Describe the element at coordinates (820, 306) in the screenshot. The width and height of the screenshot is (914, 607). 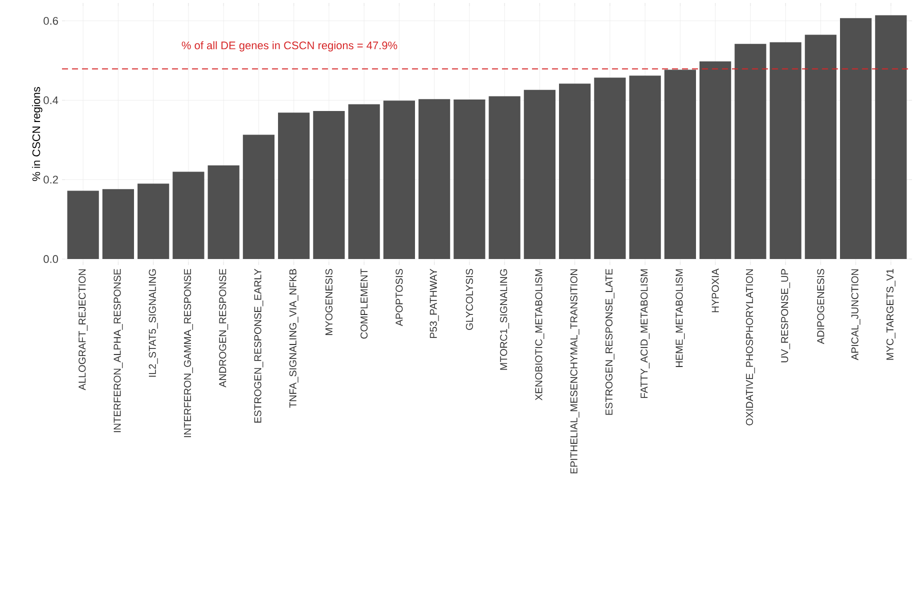
I see `x-tick-label: ADIPOGENESIS` at that location.